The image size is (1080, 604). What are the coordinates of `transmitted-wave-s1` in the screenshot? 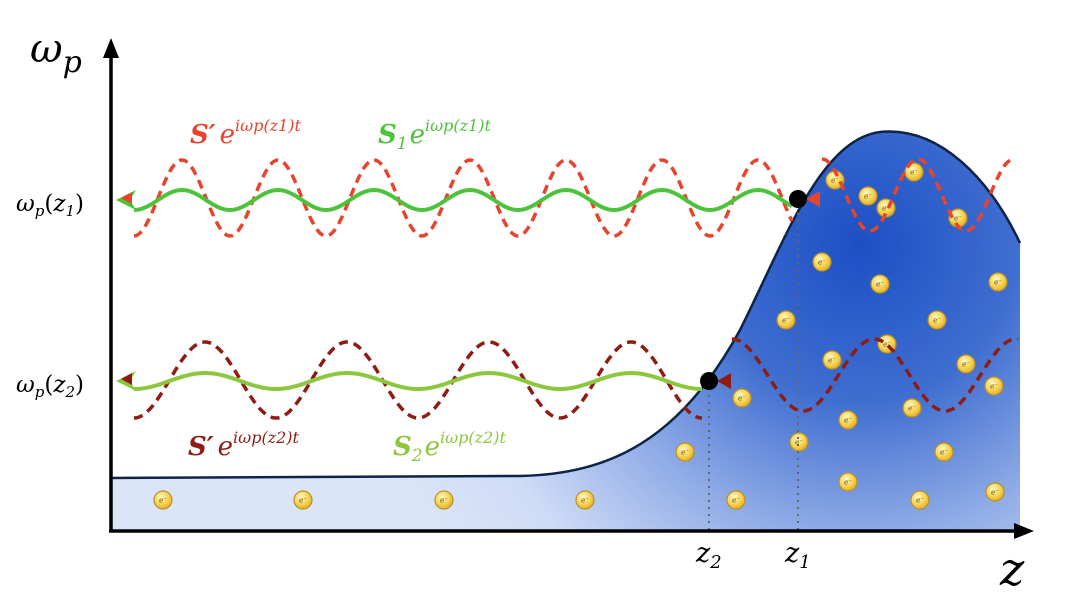 It's located at (463, 200).